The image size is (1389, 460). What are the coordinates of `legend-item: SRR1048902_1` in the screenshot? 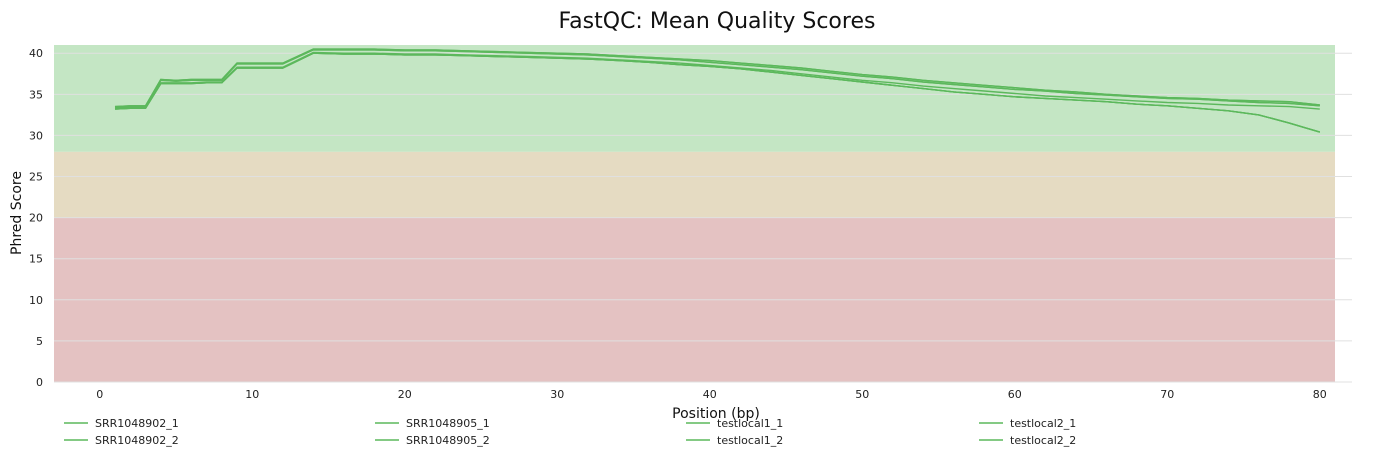 It's located at (121, 423).